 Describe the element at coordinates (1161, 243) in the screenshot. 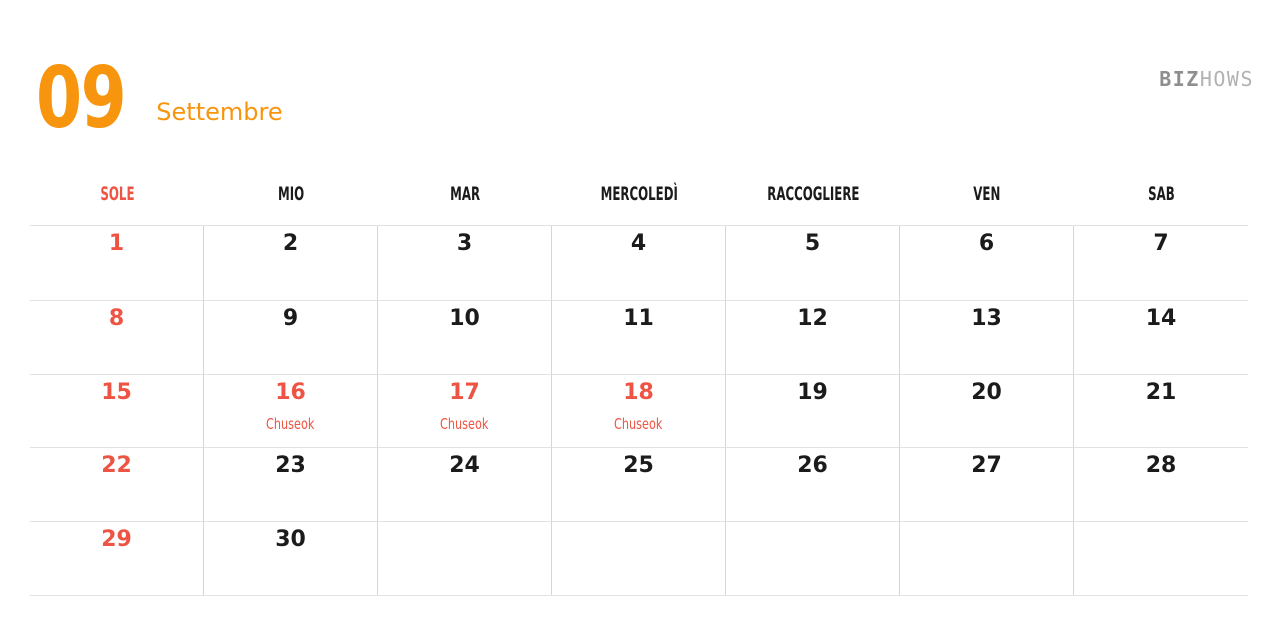

I see `date-number: 7` at that location.